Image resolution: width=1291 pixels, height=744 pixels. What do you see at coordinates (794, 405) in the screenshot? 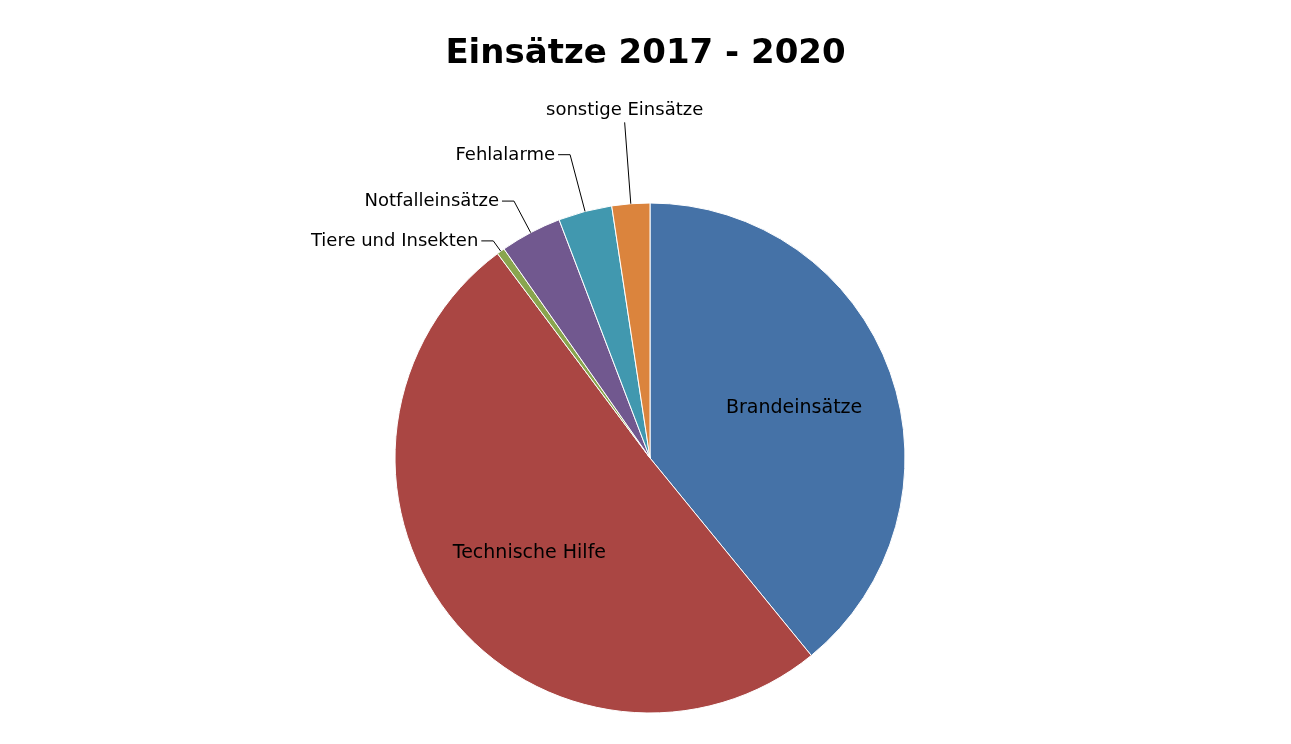
I see `slice-label: Brandeinsätze` at bounding box center [794, 405].